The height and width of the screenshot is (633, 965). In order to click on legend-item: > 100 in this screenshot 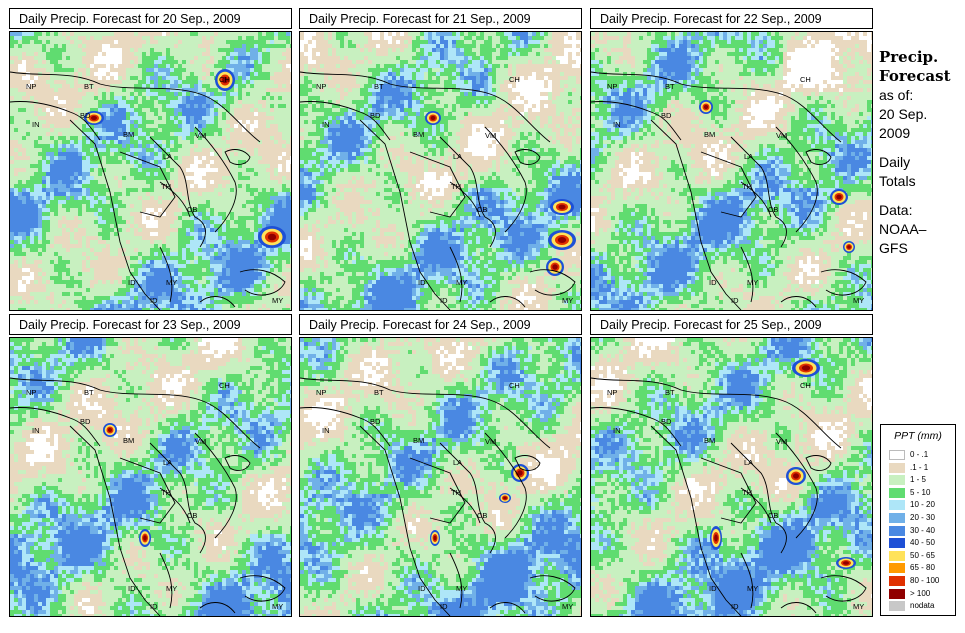, I will do `click(922, 593)`.